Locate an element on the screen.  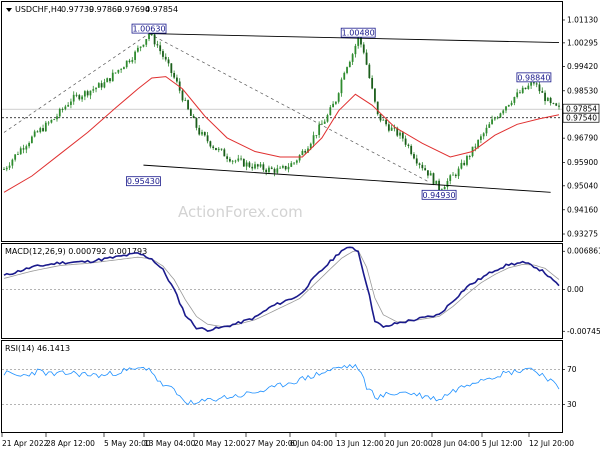
collapse-triangle-icon is located at coordinates (9, 10).